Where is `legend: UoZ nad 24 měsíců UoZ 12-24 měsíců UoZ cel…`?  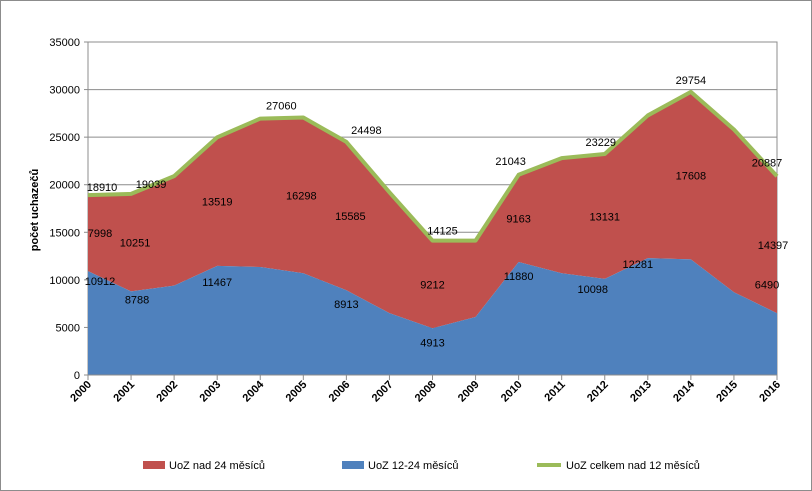 legend: UoZ nad 24 měsíců UoZ 12-24 měsíců UoZ cel… is located at coordinates (421, 466).